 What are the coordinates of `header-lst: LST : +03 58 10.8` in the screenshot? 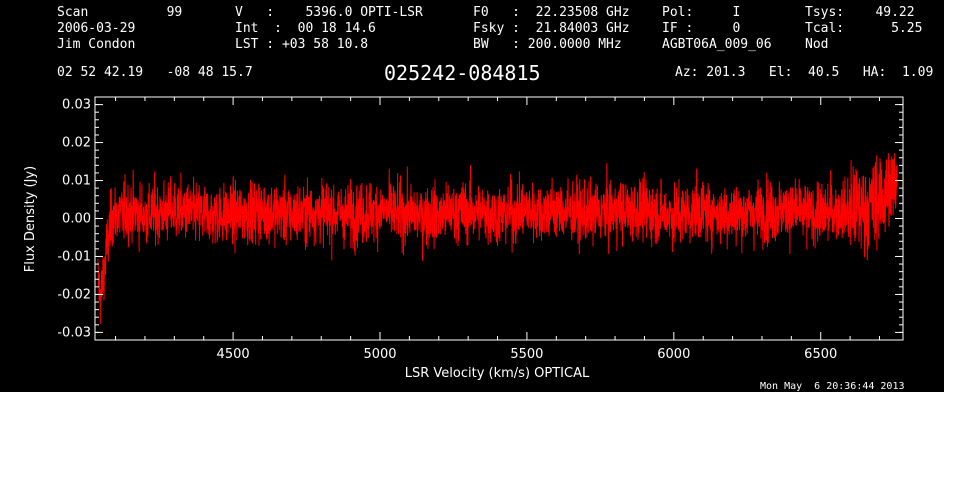 It's located at (302, 44).